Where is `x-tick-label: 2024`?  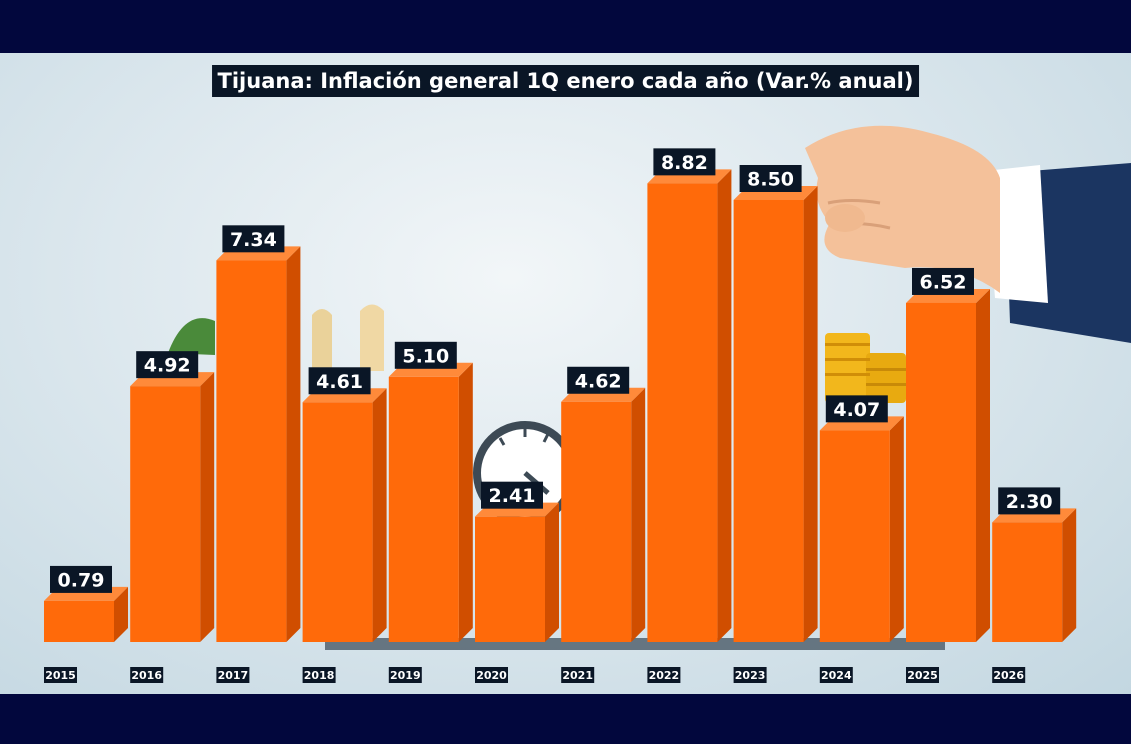
x-tick-label: 2024 is located at coordinates (836, 675).